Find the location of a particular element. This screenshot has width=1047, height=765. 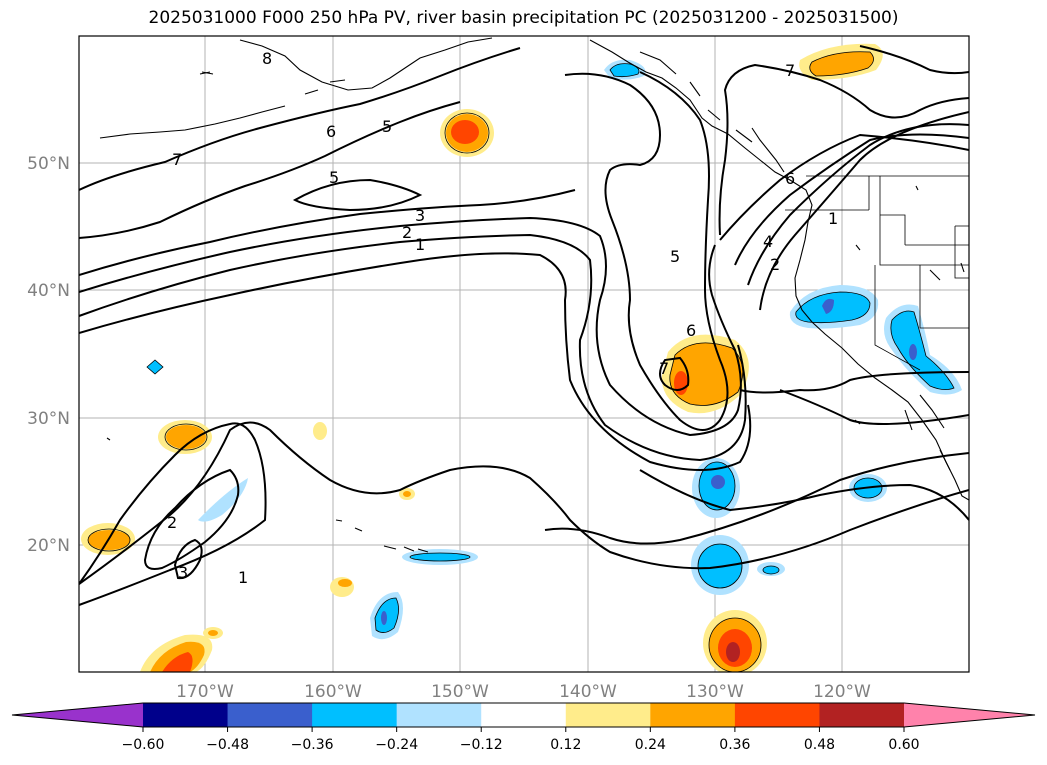

colorbar-tick-label: 0.36 is located at coordinates (734, 745).